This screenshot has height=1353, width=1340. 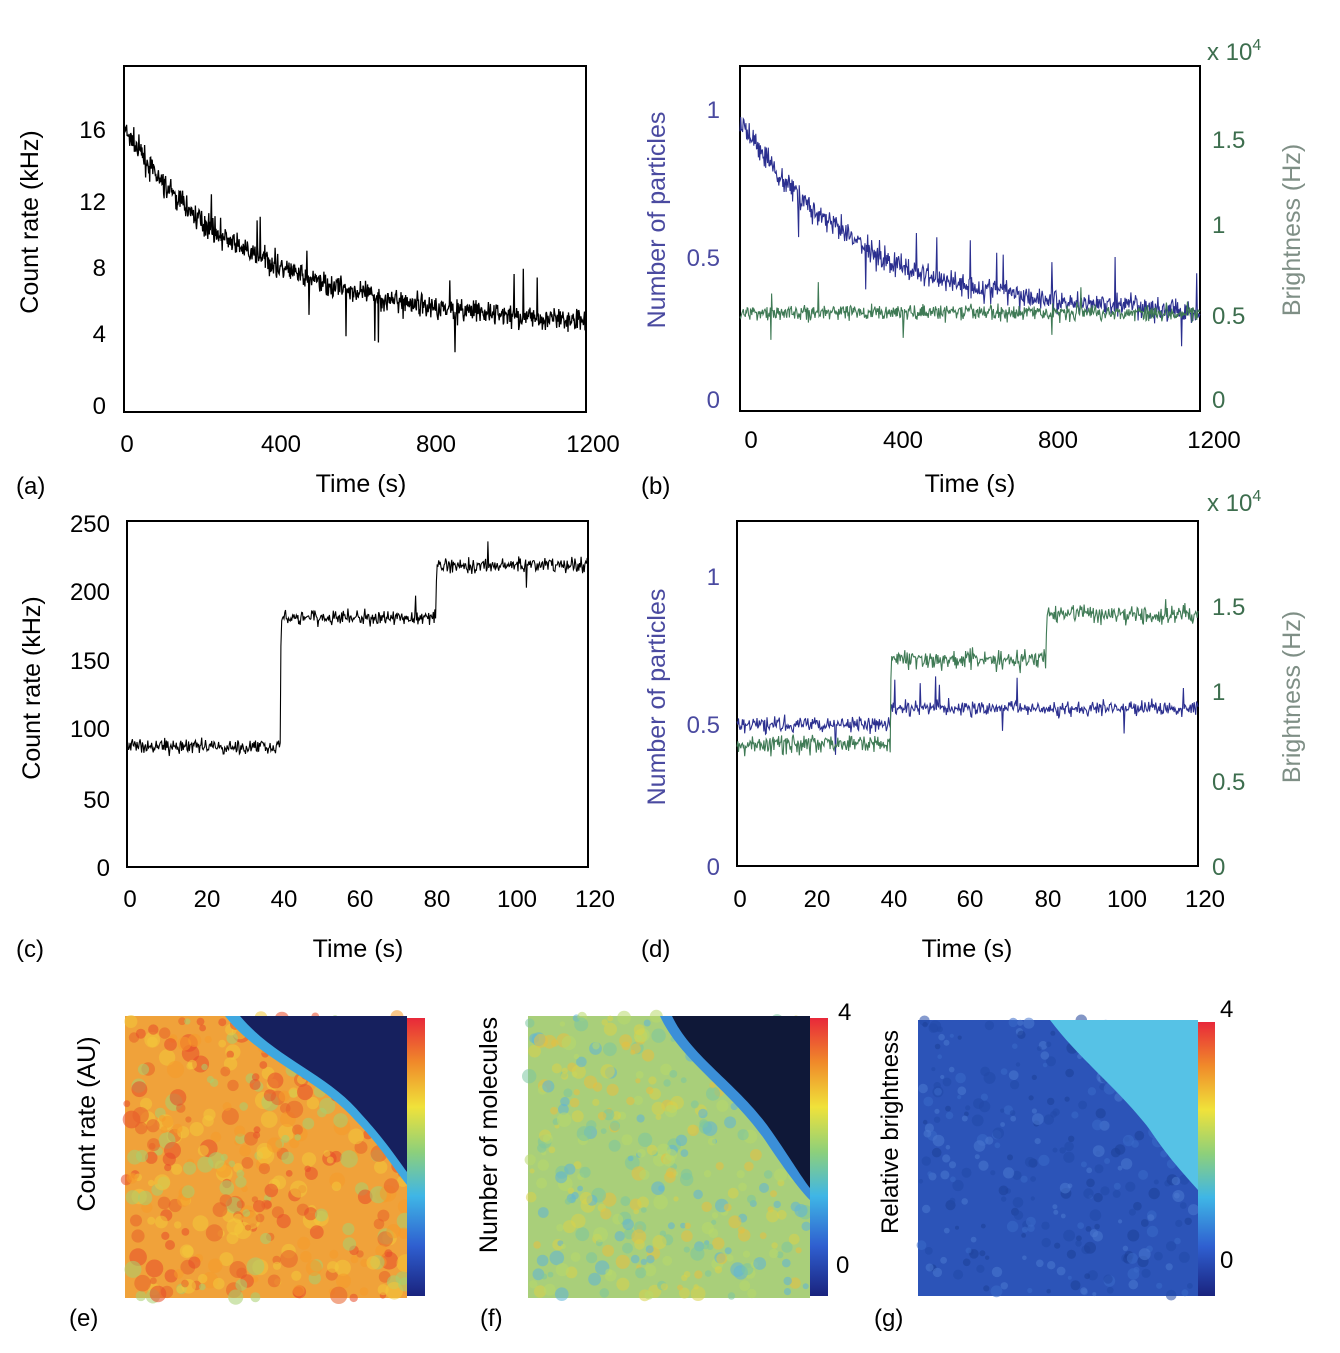 What do you see at coordinates (1228, 607) in the screenshot?
I see `panel-d-tick-yr-1.5: 1.5` at bounding box center [1228, 607].